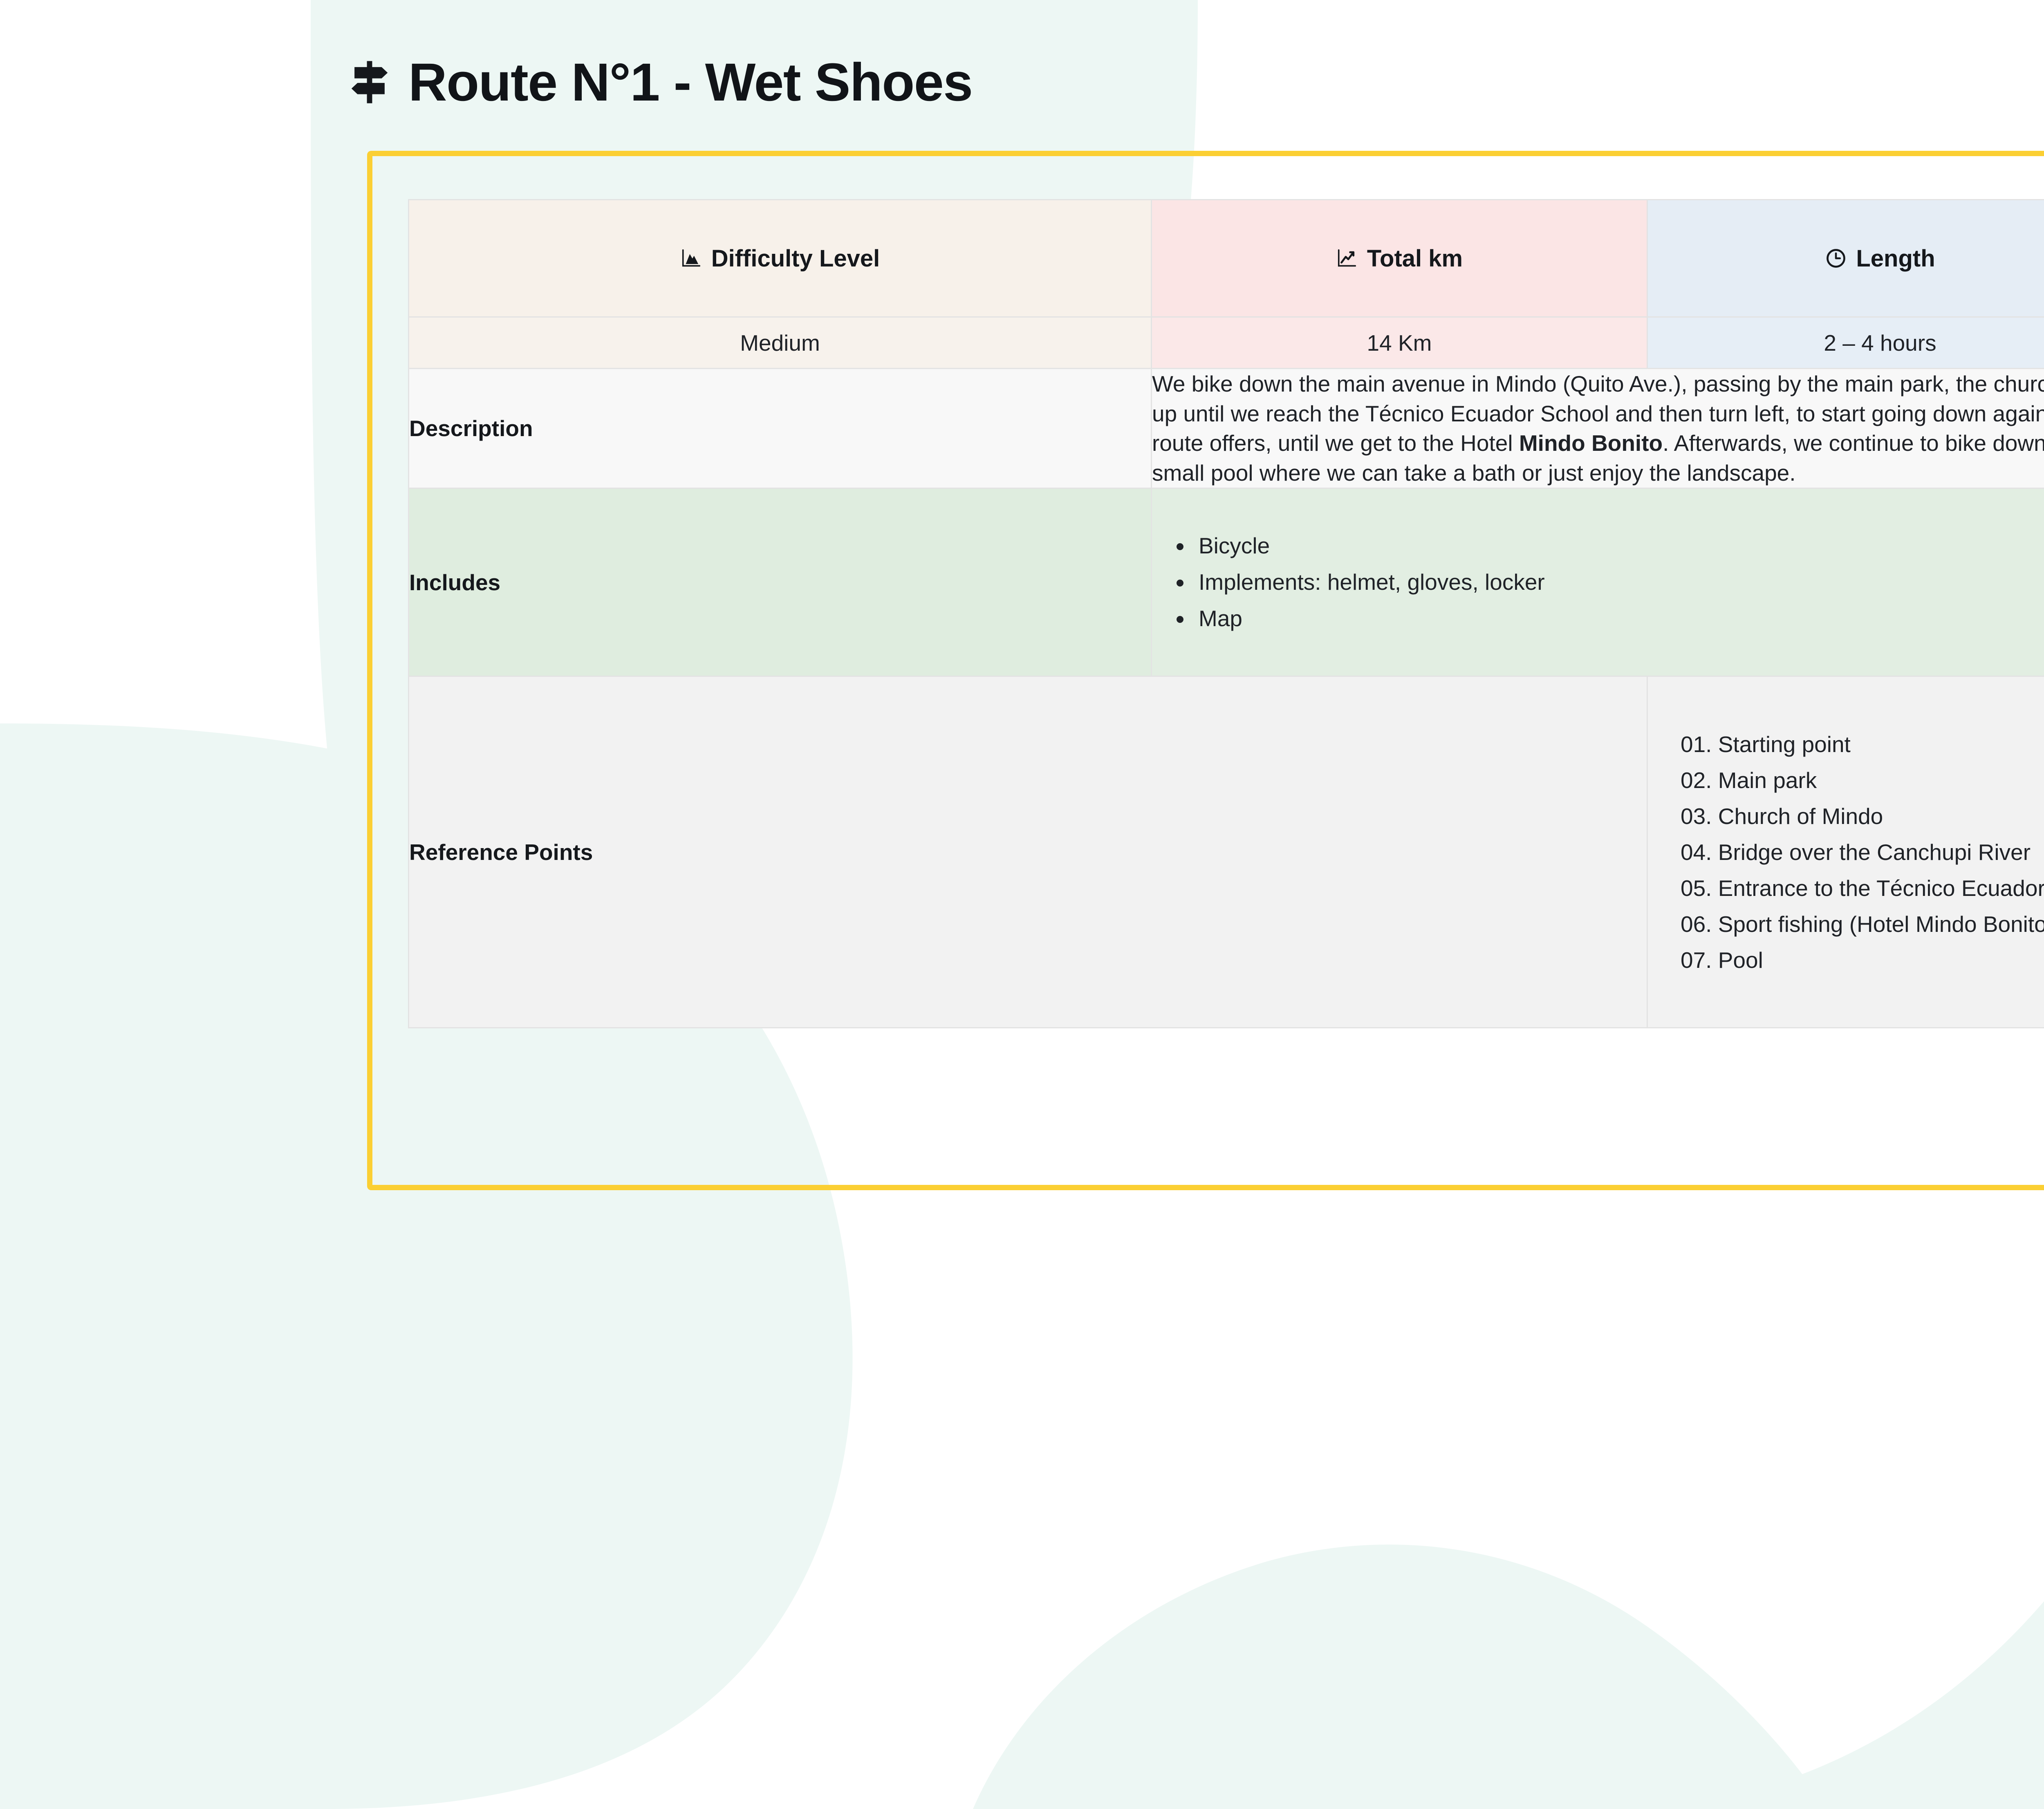 The width and height of the screenshot is (2044, 1809). Describe the element at coordinates (1415, 258) in the screenshot. I see `header-label-total-km: Total km` at that location.